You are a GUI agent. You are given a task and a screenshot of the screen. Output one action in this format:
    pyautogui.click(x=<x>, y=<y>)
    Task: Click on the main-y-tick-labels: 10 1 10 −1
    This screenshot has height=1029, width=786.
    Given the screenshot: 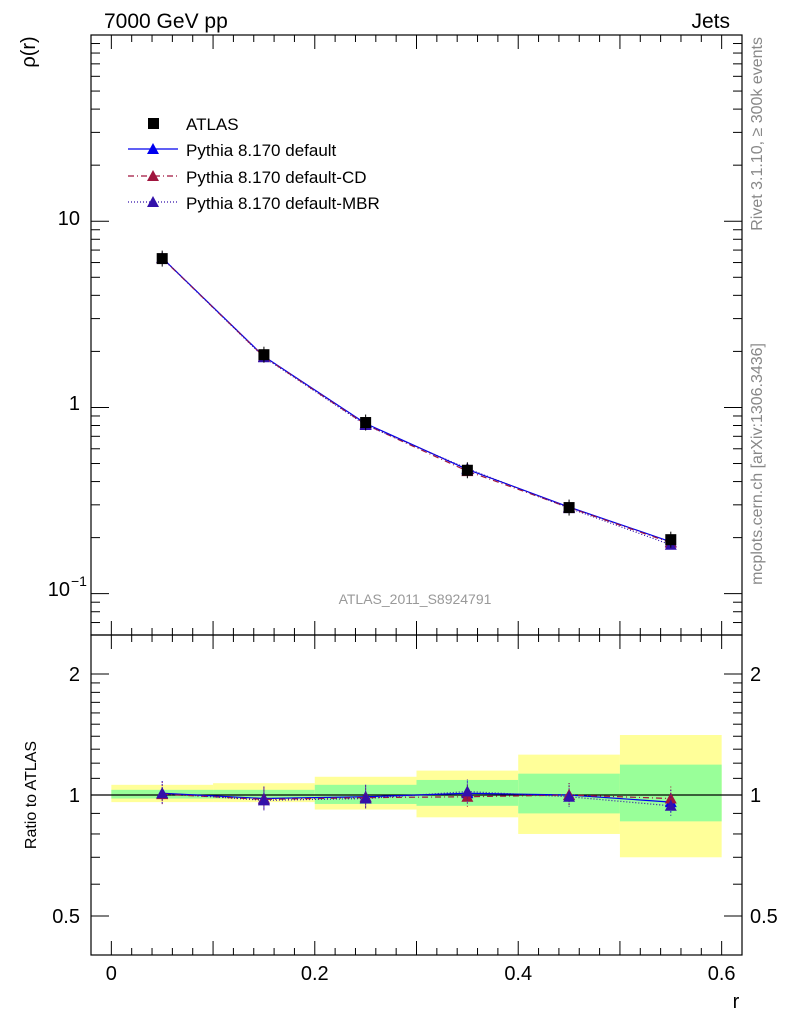 What is the action you would take?
    pyautogui.click(x=67, y=404)
    